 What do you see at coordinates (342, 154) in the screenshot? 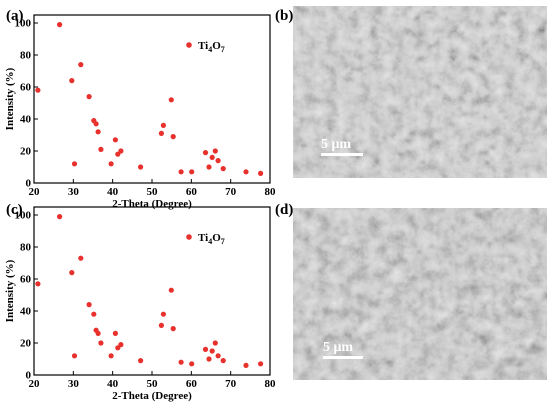
I see `scale-bar-b` at bounding box center [342, 154].